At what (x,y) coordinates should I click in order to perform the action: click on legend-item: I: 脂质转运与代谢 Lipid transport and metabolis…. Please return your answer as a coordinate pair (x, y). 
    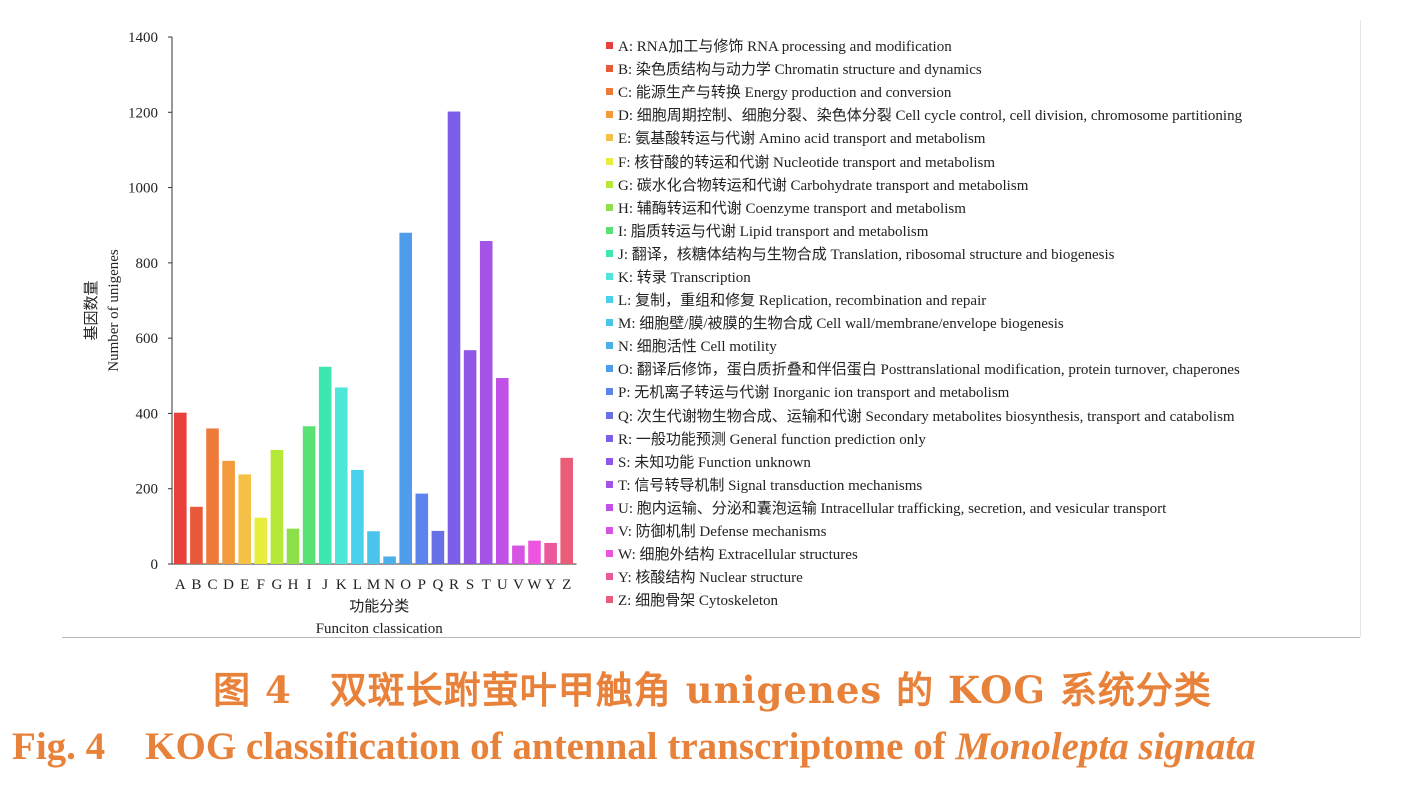
    Looking at the image, I should click on (1006, 230).